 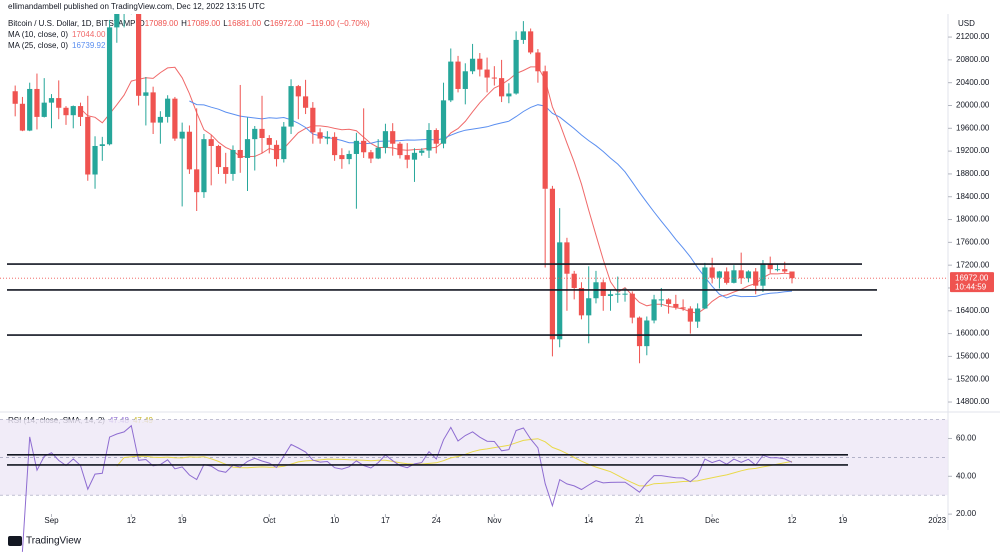 I want to click on brand: TradingView, so click(x=45, y=541).